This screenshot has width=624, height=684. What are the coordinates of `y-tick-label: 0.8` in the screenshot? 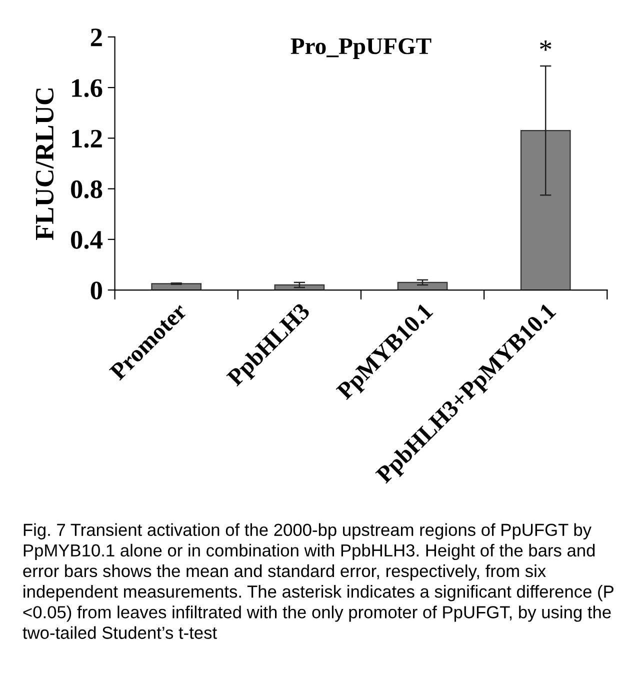 It's located at (86, 189).